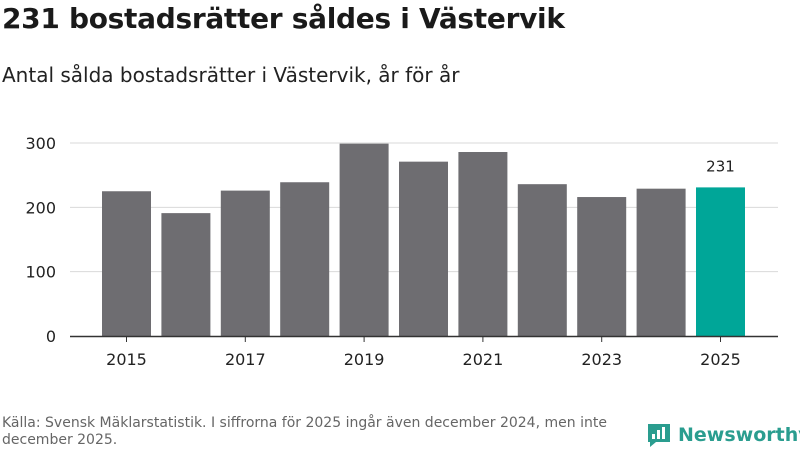 The height and width of the screenshot is (450, 800). I want to click on brand-logo: Newsworthy, so click(723, 435).